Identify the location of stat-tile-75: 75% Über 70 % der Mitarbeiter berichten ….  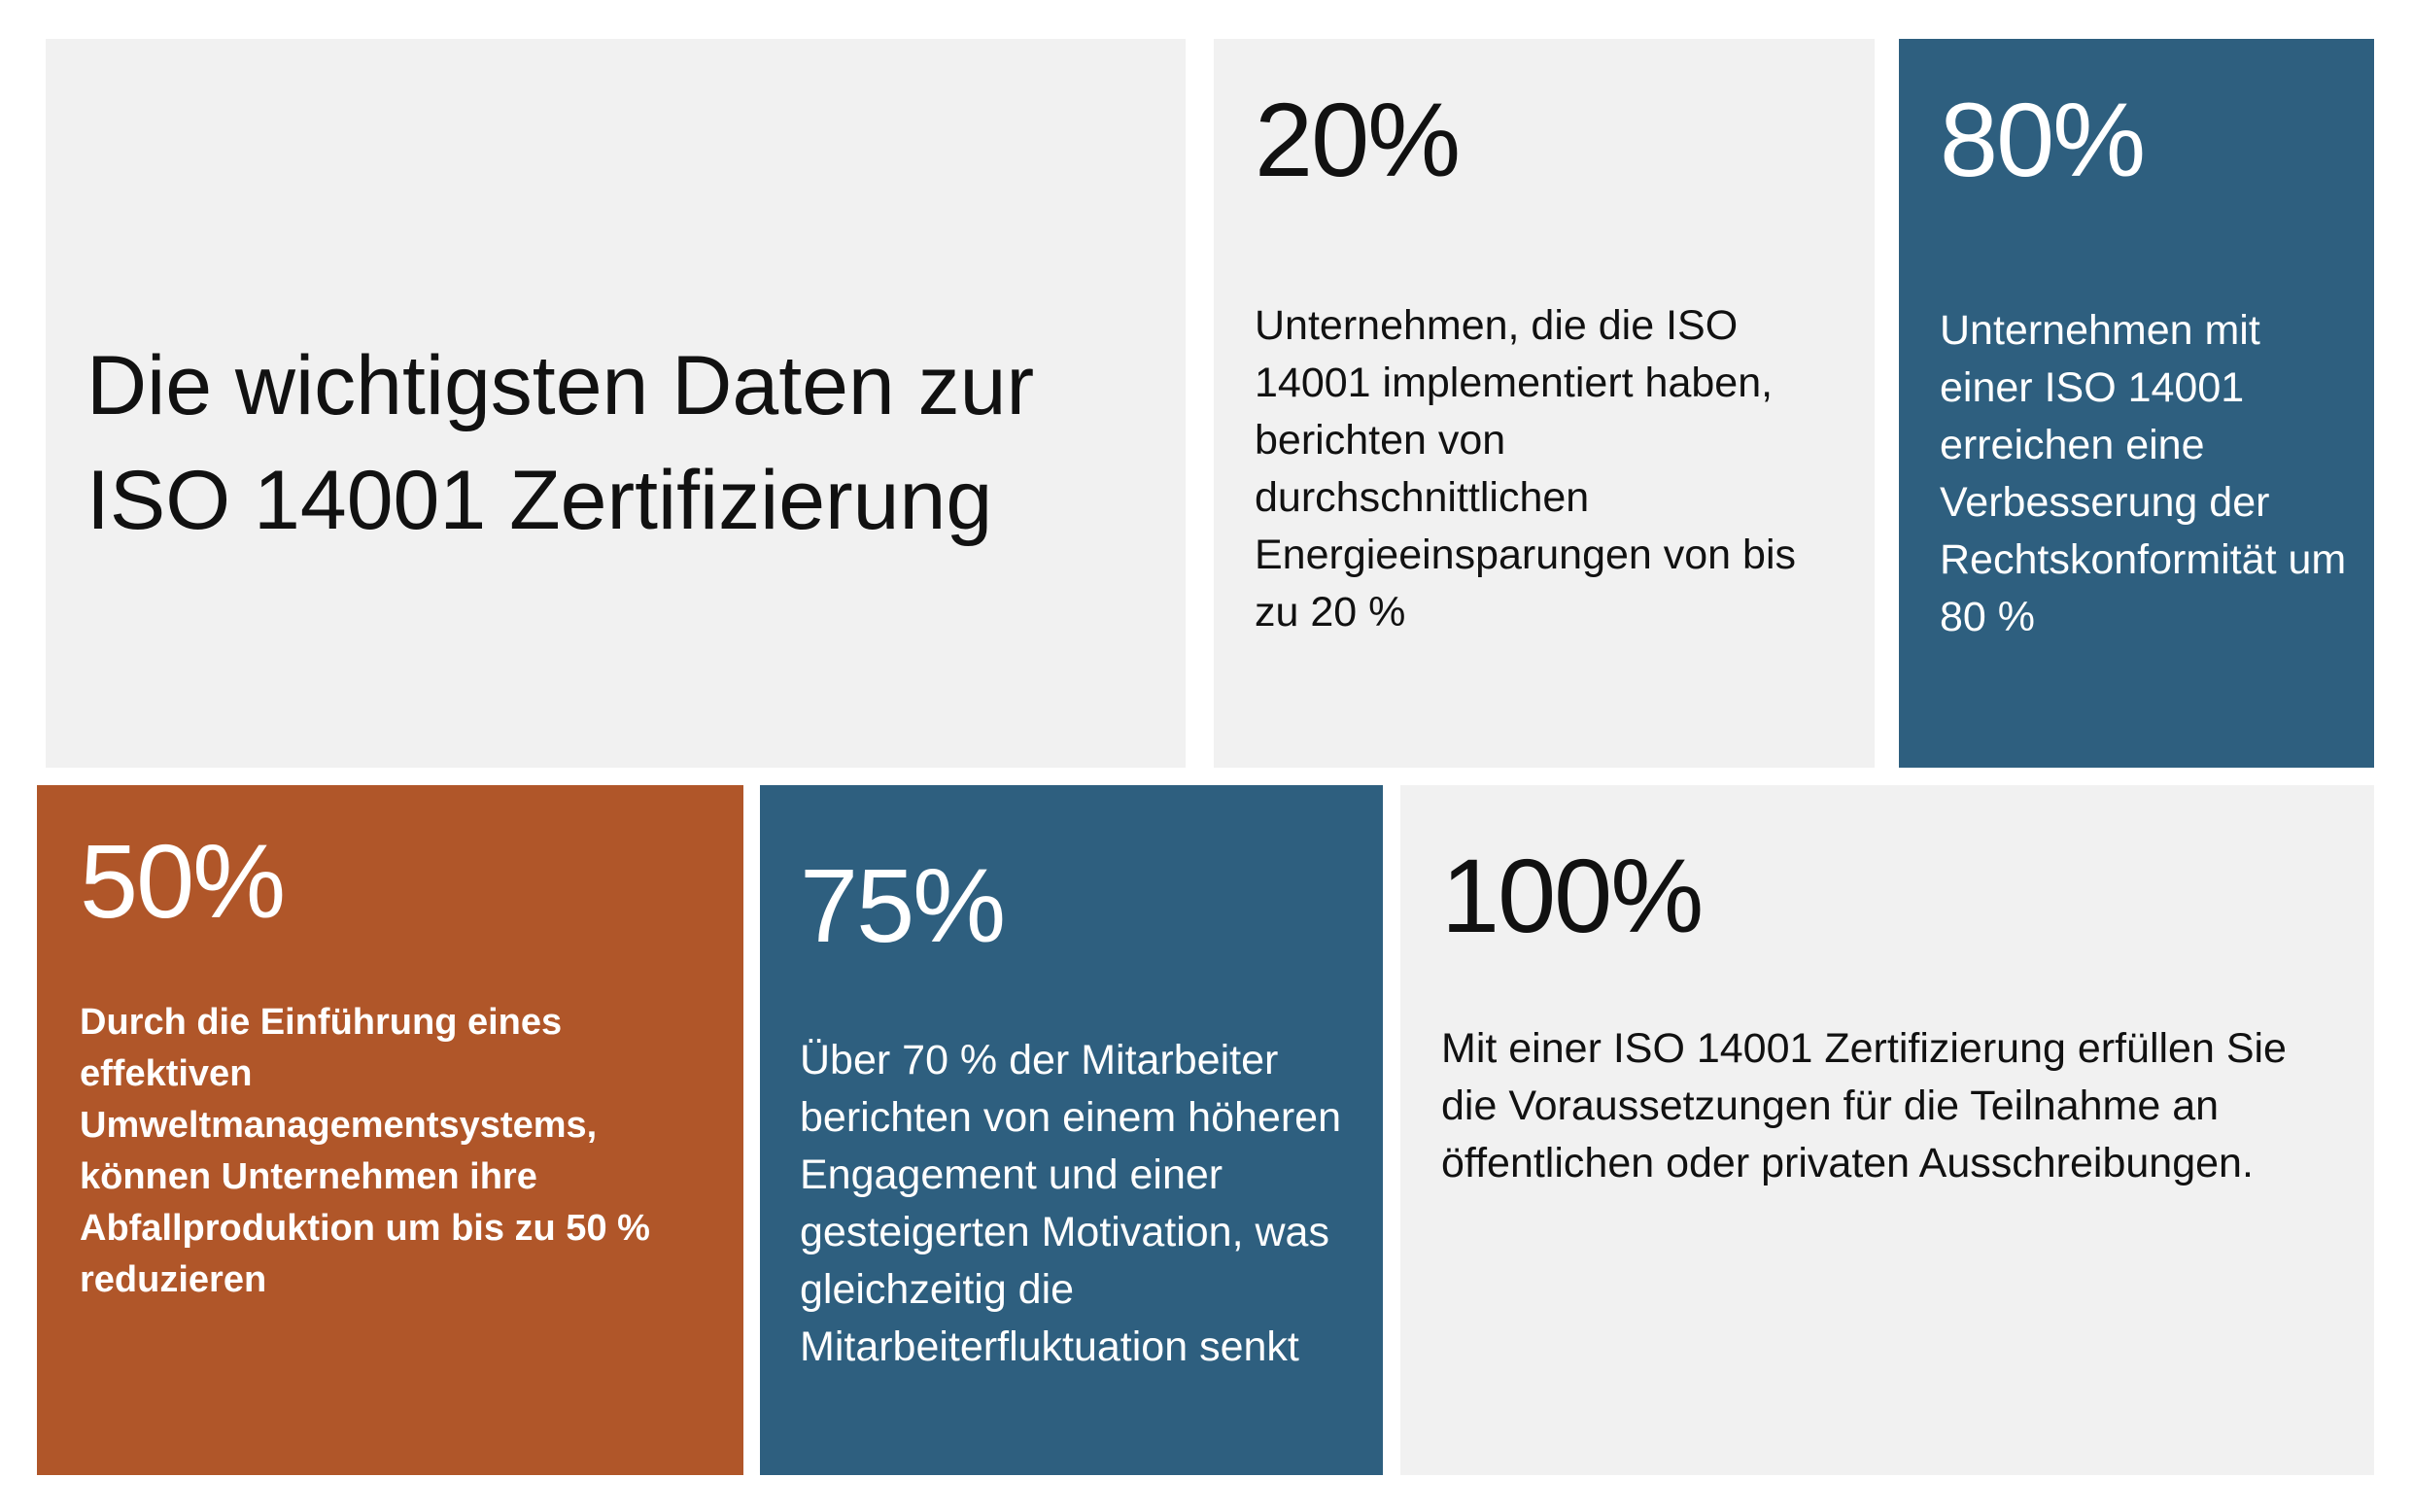
(1071, 1130).